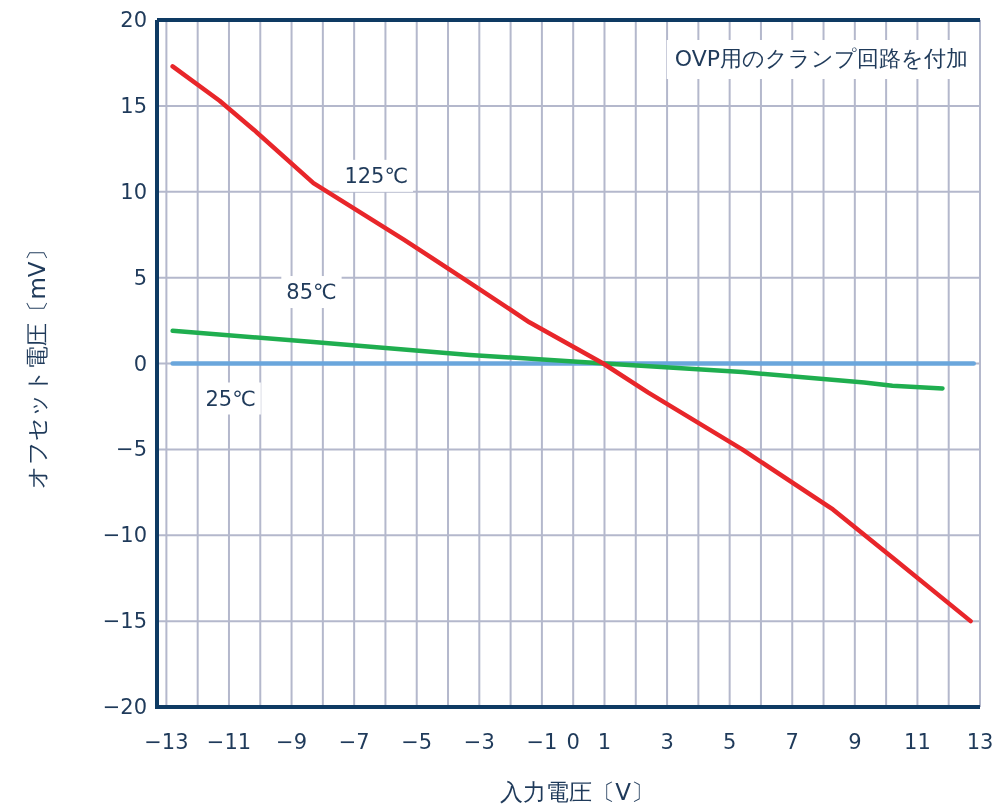 The height and width of the screenshot is (807, 1005). I want to click on x-axis-title: 入力電圧〔V〕, so click(577, 792).